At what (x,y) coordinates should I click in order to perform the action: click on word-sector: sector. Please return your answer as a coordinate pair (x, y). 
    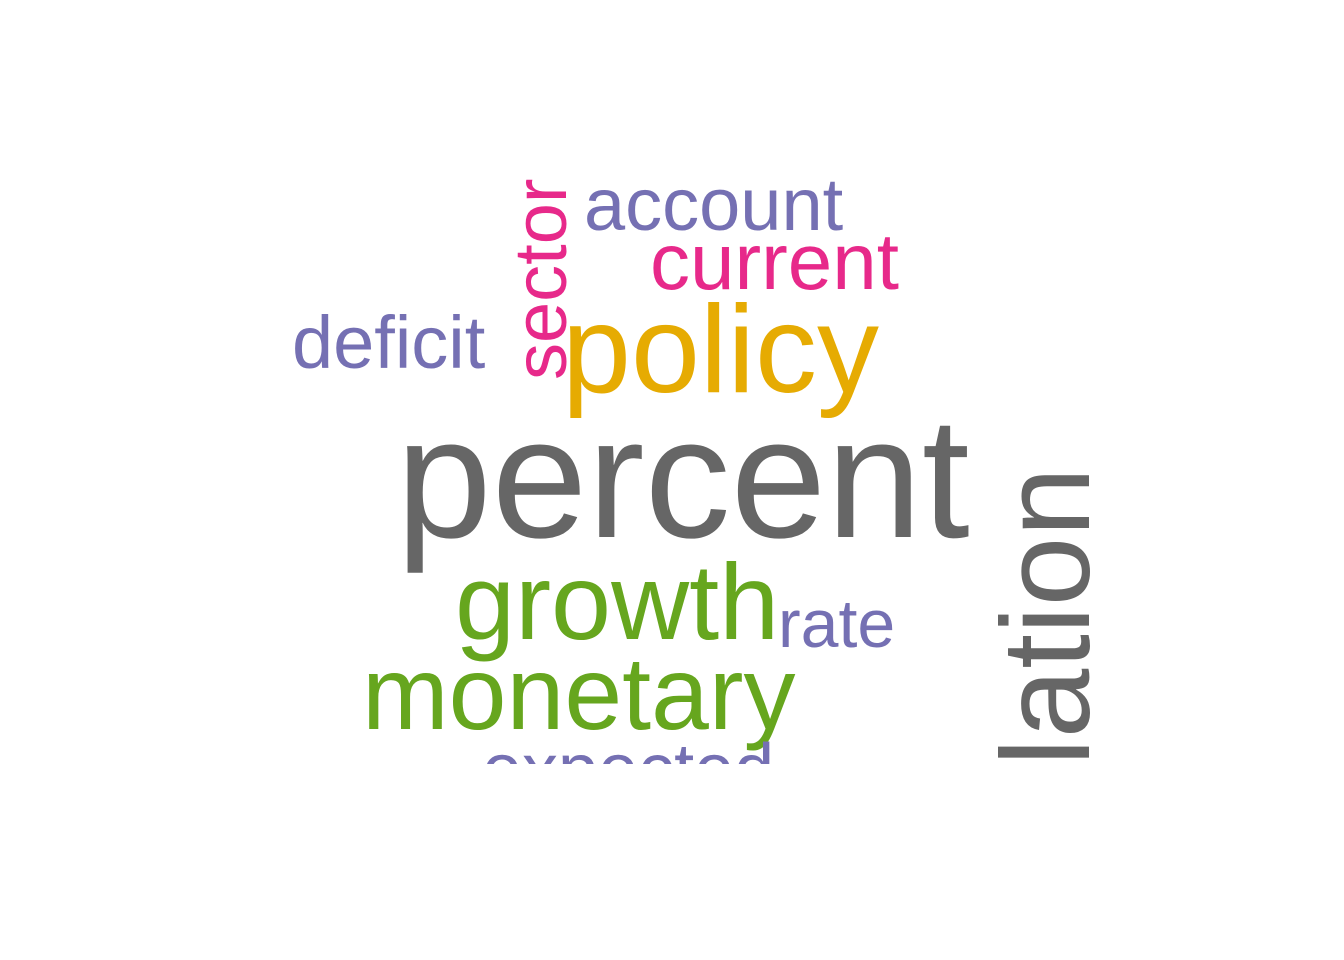
    Looking at the image, I should click on (540, 279).